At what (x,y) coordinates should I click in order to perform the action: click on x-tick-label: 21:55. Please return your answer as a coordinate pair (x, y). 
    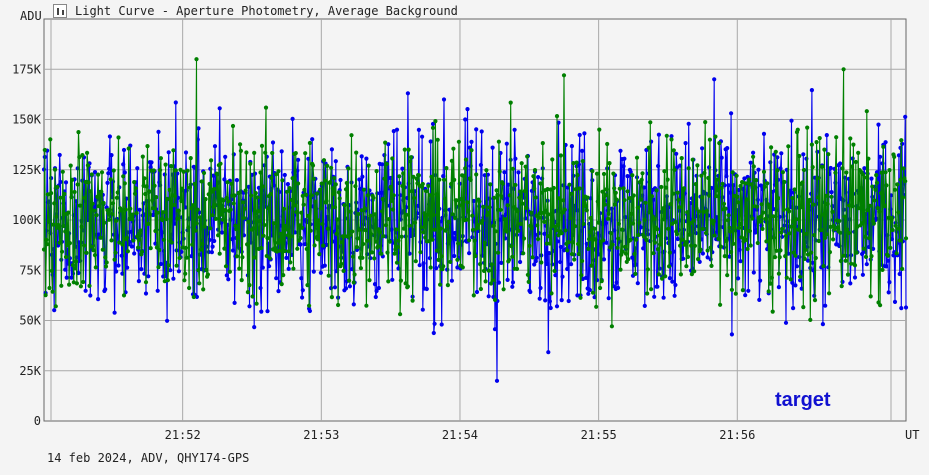
    Looking at the image, I should click on (599, 435).